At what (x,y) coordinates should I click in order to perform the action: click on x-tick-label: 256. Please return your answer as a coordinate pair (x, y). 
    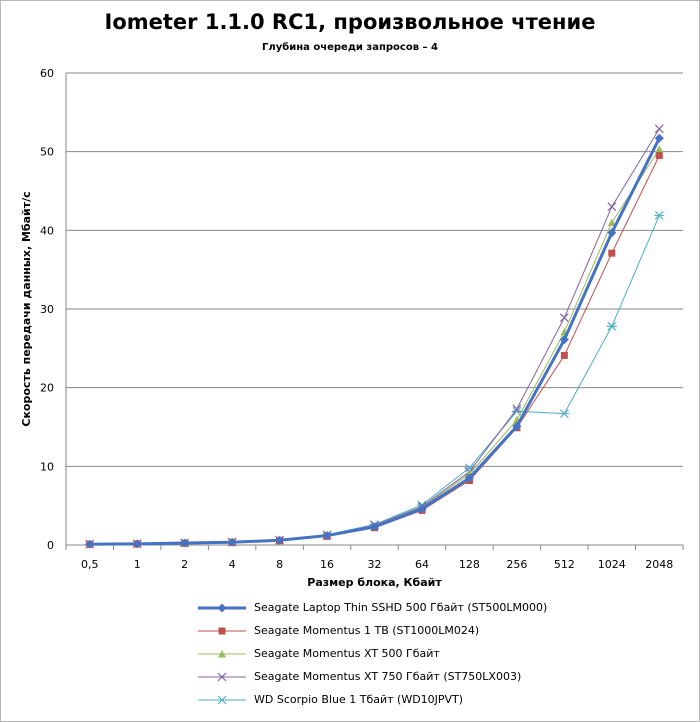
    Looking at the image, I should click on (516, 564).